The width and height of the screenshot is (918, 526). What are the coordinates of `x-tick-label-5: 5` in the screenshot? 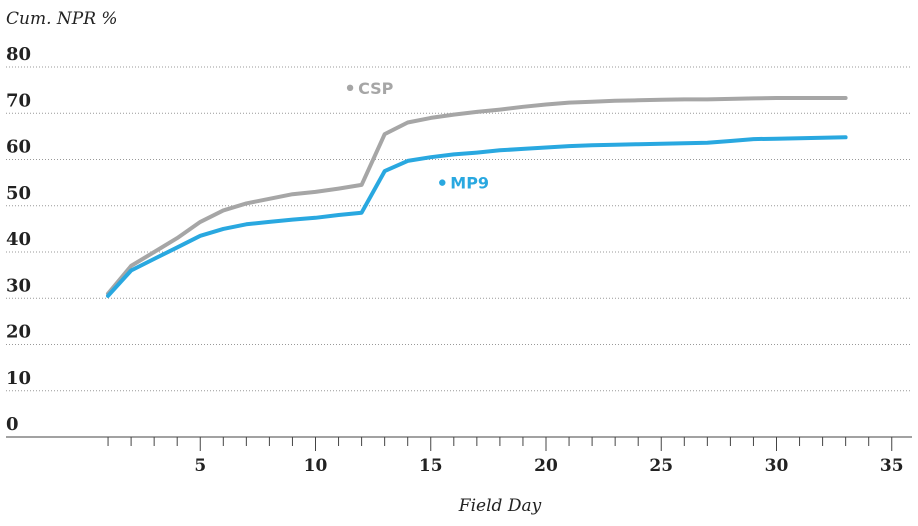 It's located at (200, 466).